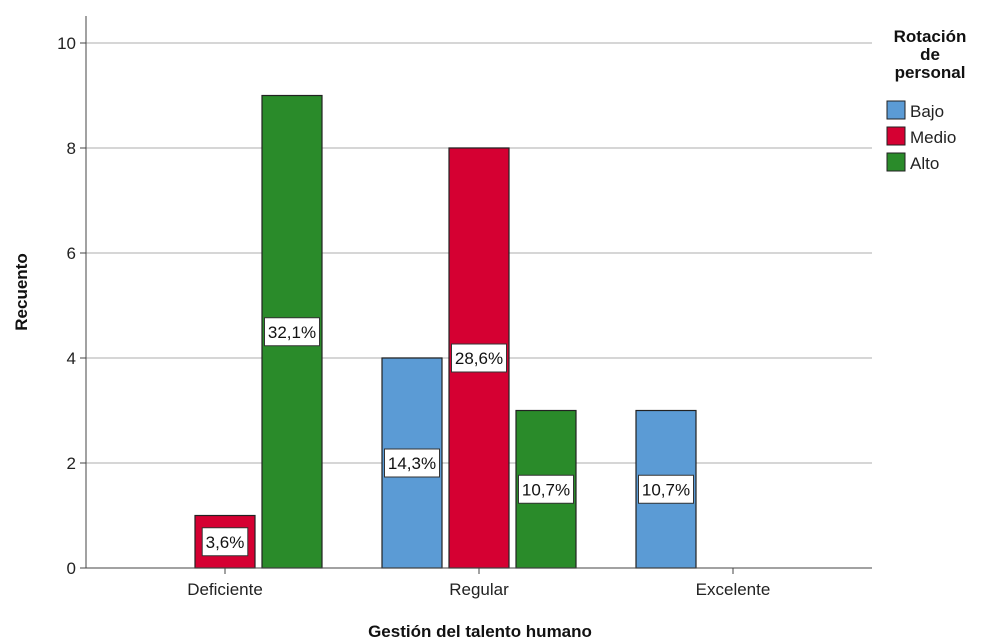 Image resolution: width=982 pixels, height=638 pixels. Describe the element at coordinates (733, 589) in the screenshot. I see `x-tick-label: Excelente` at that location.